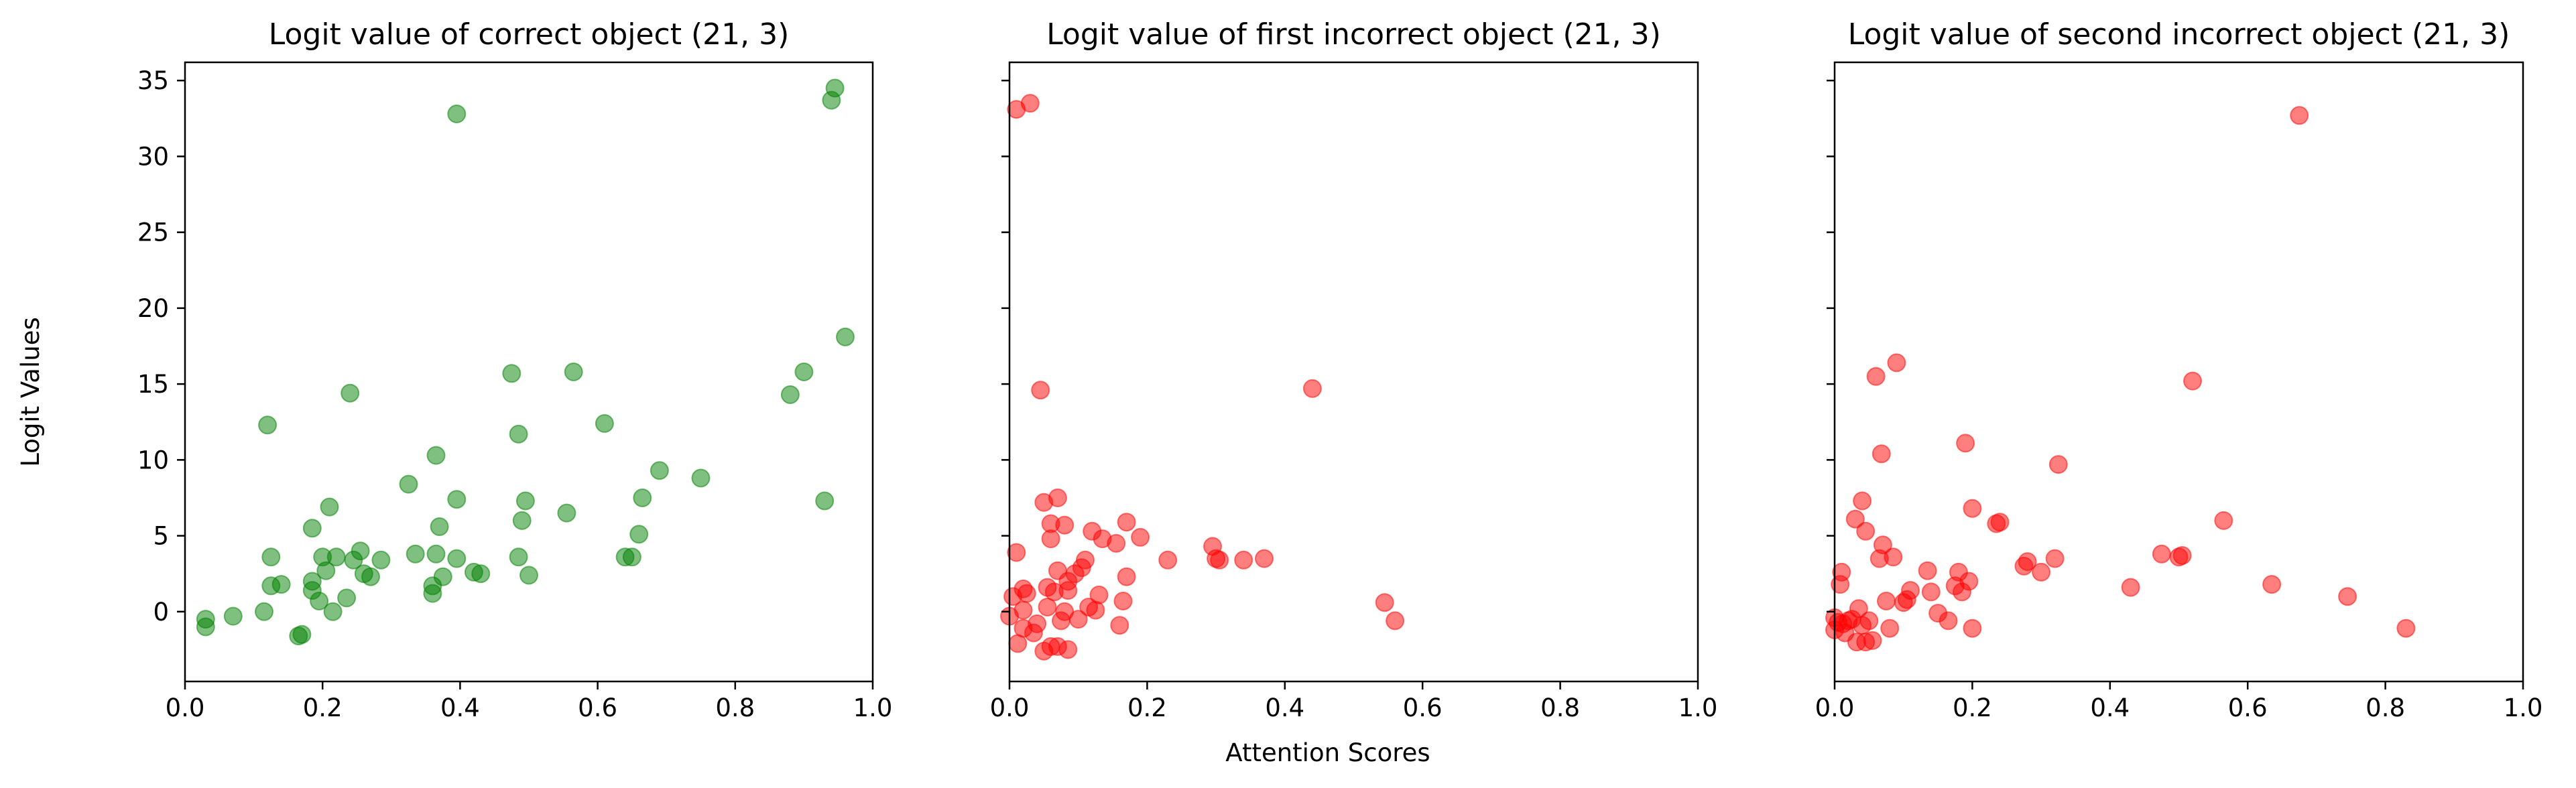  Describe the element at coordinates (161, 612) in the screenshot. I see `y-tick-label: 0` at that location.